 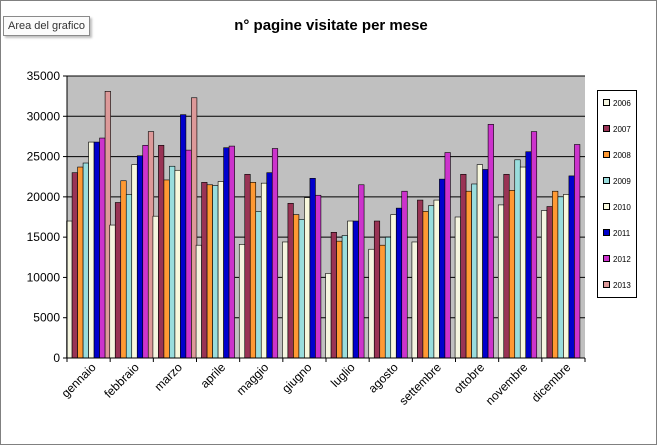 I want to click on legend-item-2006: 2006, so click(x=617, y=104).